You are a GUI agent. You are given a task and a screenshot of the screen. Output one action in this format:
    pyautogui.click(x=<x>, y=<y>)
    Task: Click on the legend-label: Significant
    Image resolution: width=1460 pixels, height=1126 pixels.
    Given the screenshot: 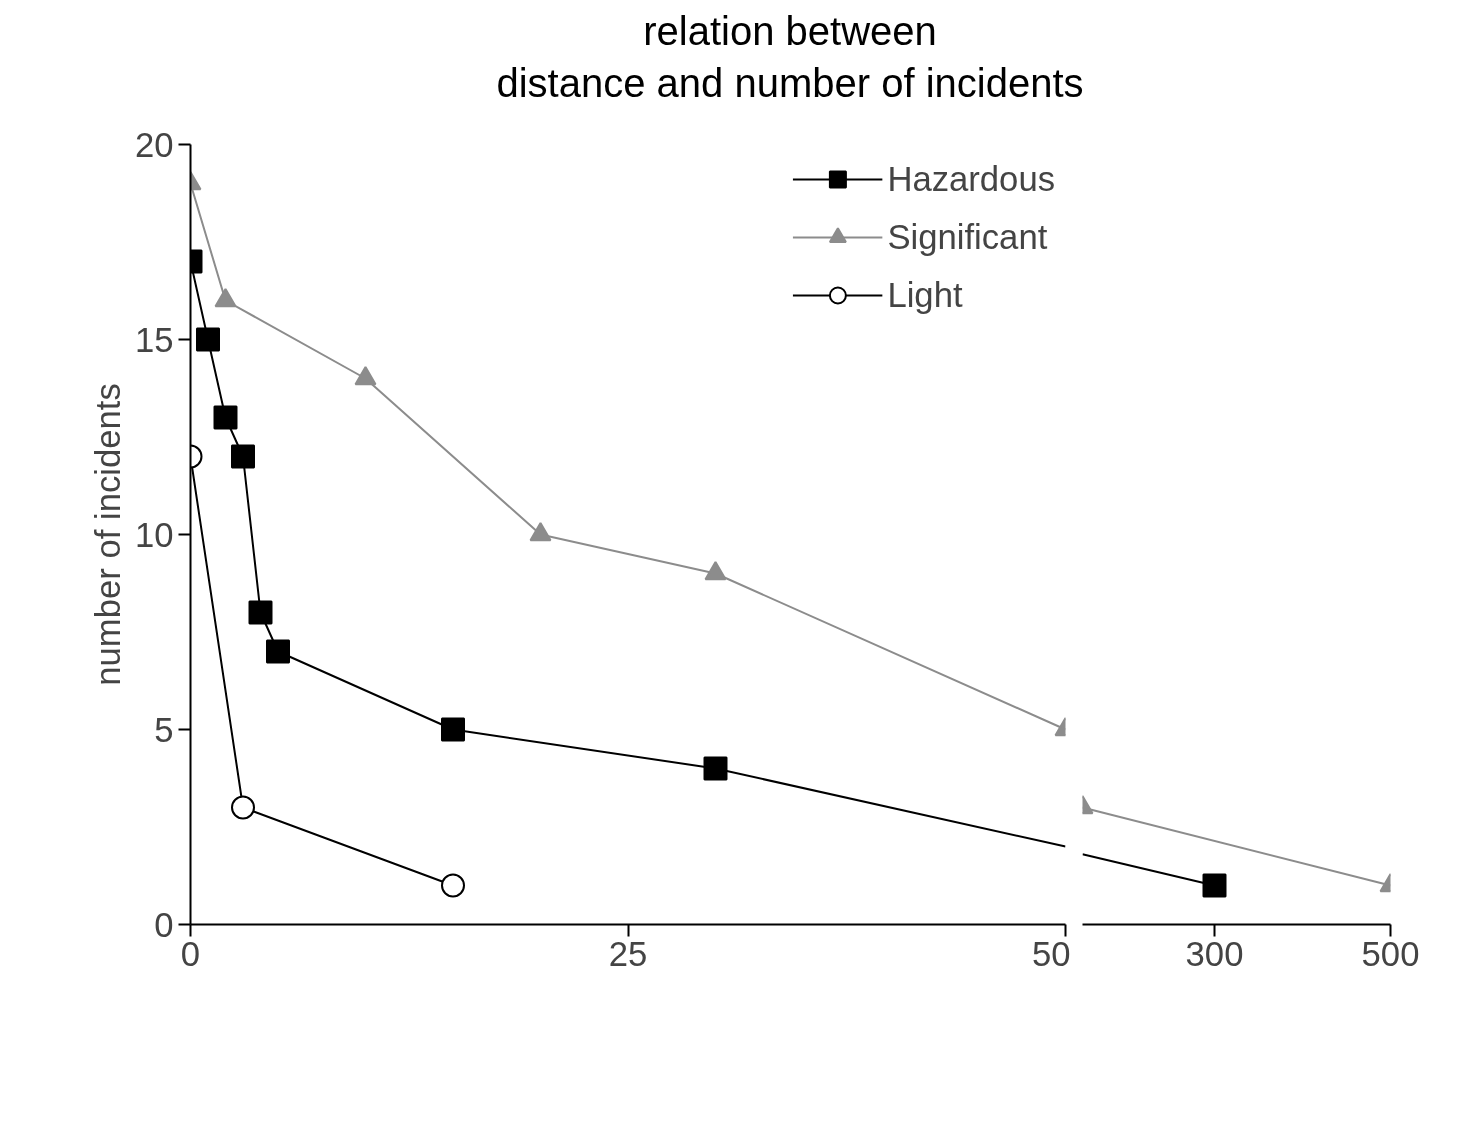 What is the action you would take?
    pyautogui.click(x=967, y=237)
    